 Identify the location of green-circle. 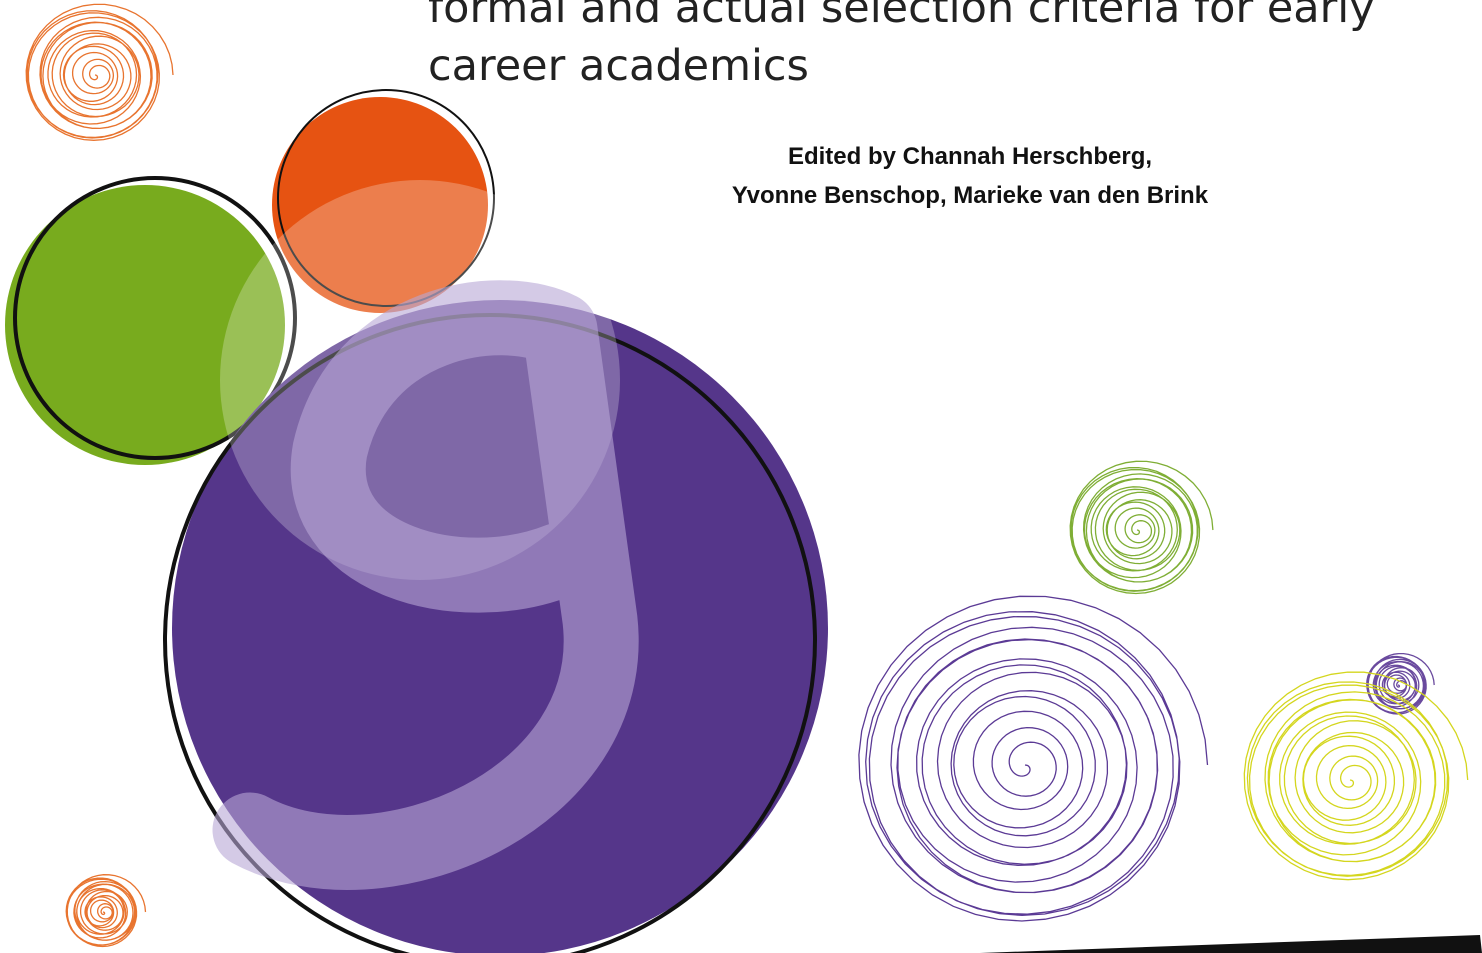
(145, 325).